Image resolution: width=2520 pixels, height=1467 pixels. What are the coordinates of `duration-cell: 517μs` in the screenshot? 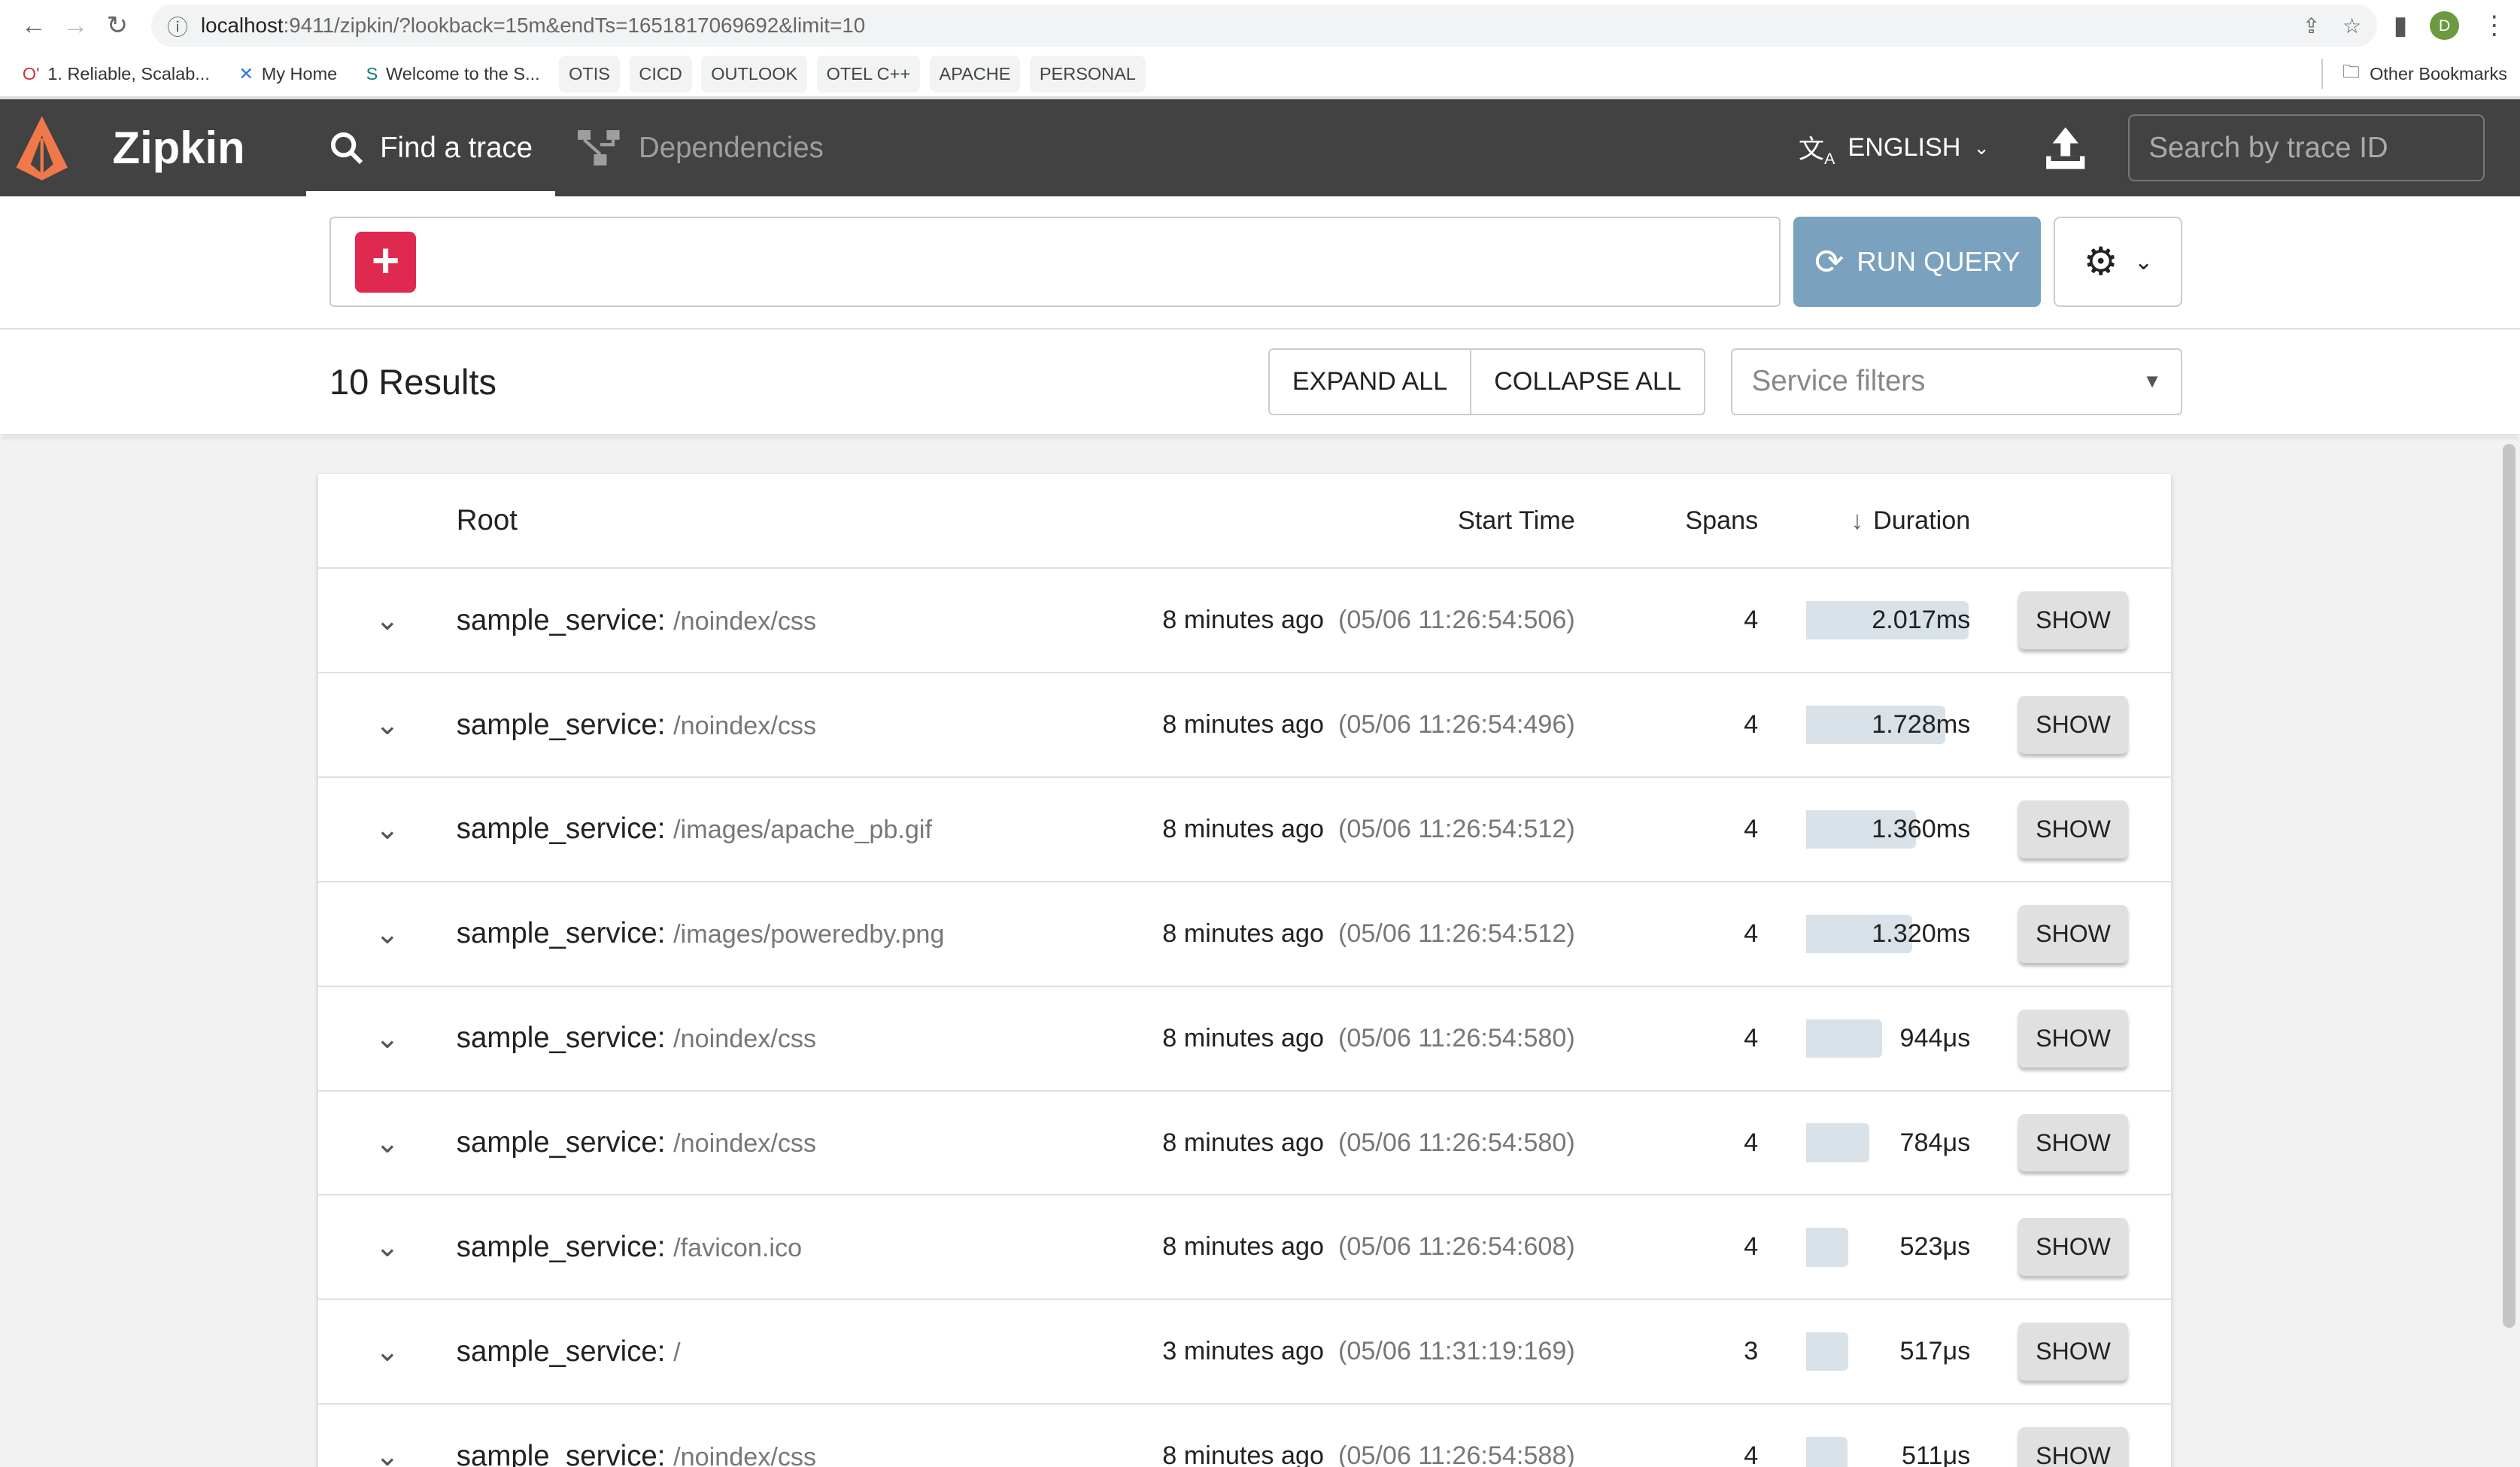 It's located at (1888, 1351).